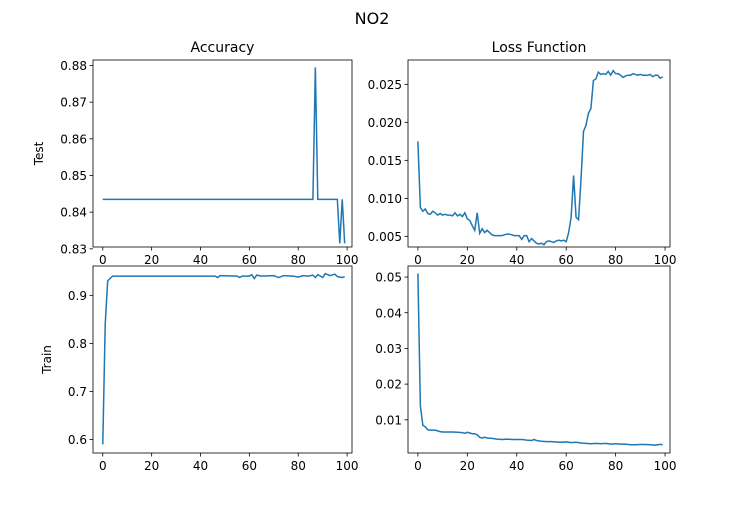 This screenshot has width=744, height=509. I want to click on y-tick-label: 0.85, so click(73, 176).